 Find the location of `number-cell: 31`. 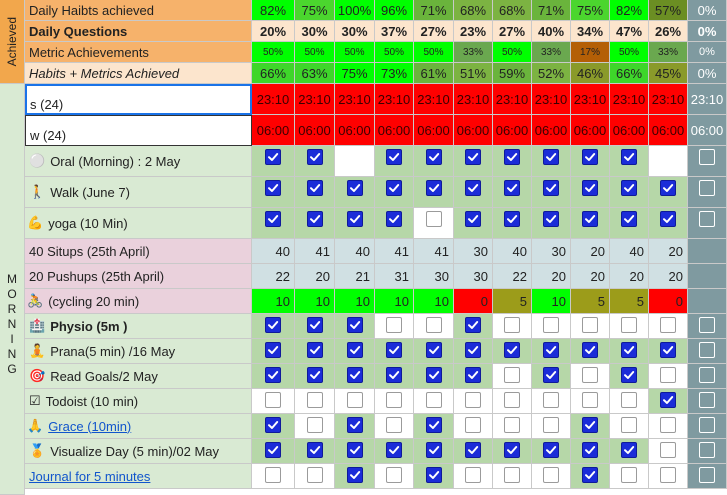

number-cell: 31 is located at coordinates (394, 276).